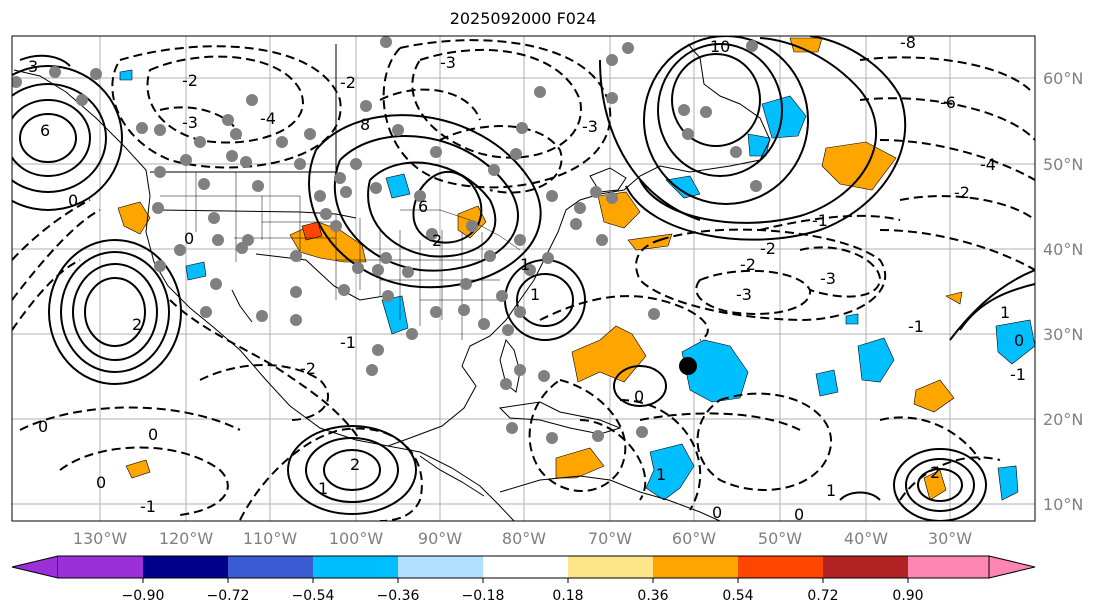 The height and width of the screenshot is (615, 1105). I want to click on lat-label: 40°N, so click(1063, 249).